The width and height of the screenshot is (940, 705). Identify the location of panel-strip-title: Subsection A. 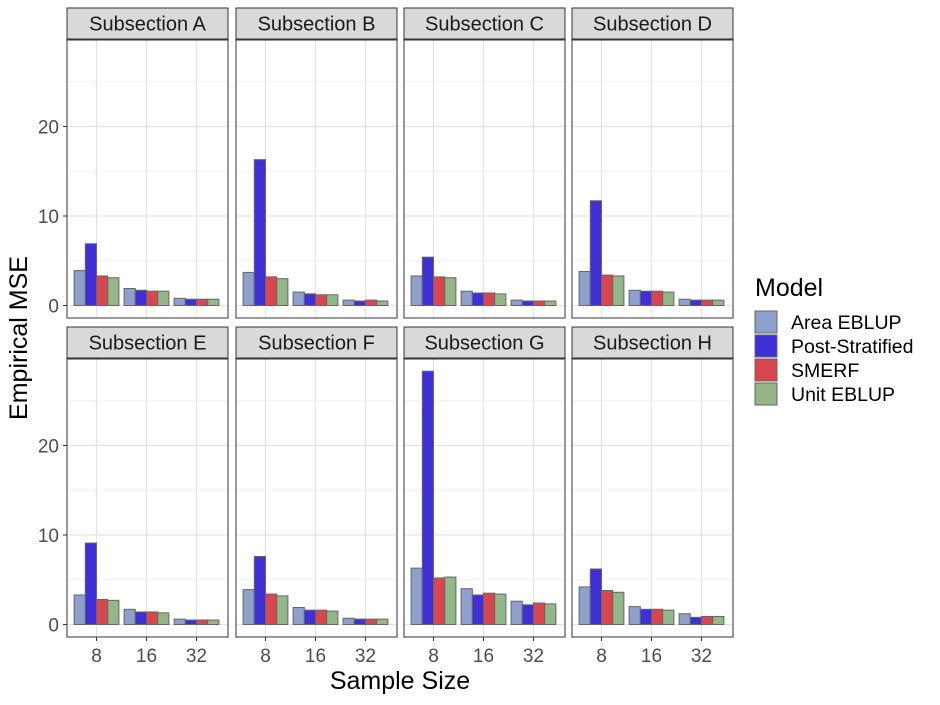
(147, 25).